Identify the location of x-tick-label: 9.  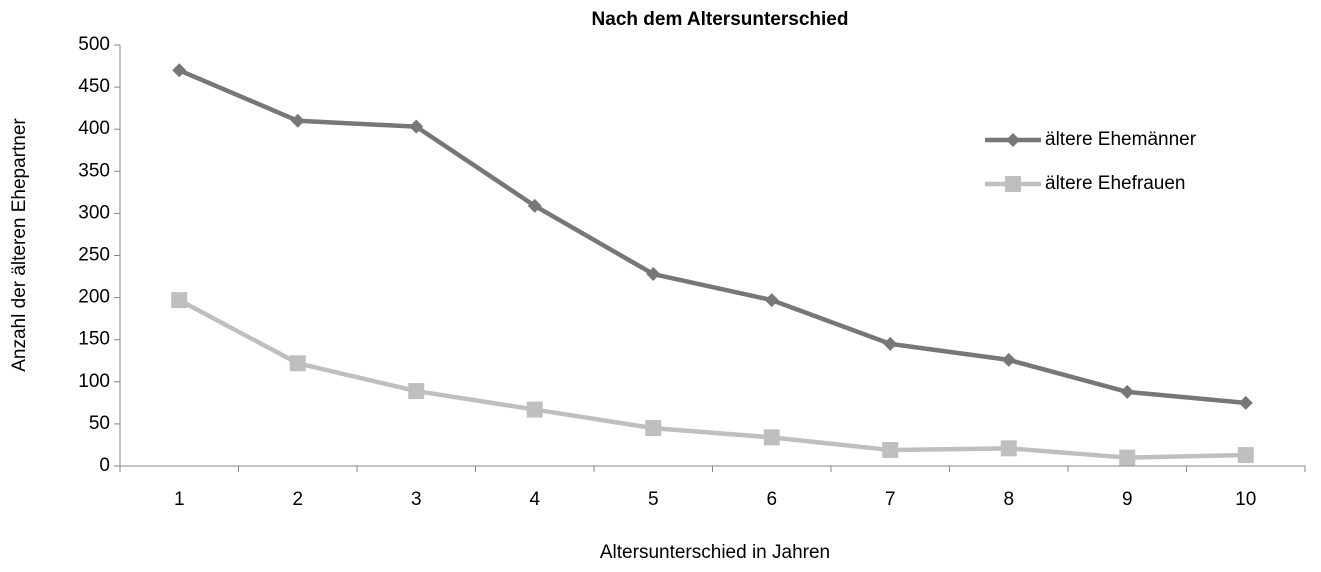
(1127, 499).